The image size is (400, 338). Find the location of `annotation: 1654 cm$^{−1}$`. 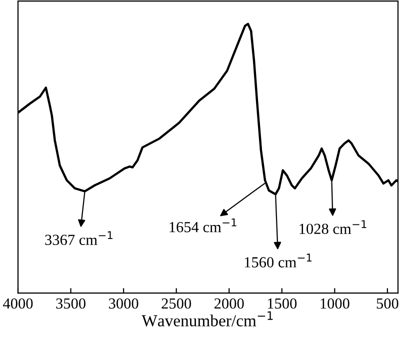

annotation: 1654 cm$^{−1}$ is located at coordinates (203, 225).